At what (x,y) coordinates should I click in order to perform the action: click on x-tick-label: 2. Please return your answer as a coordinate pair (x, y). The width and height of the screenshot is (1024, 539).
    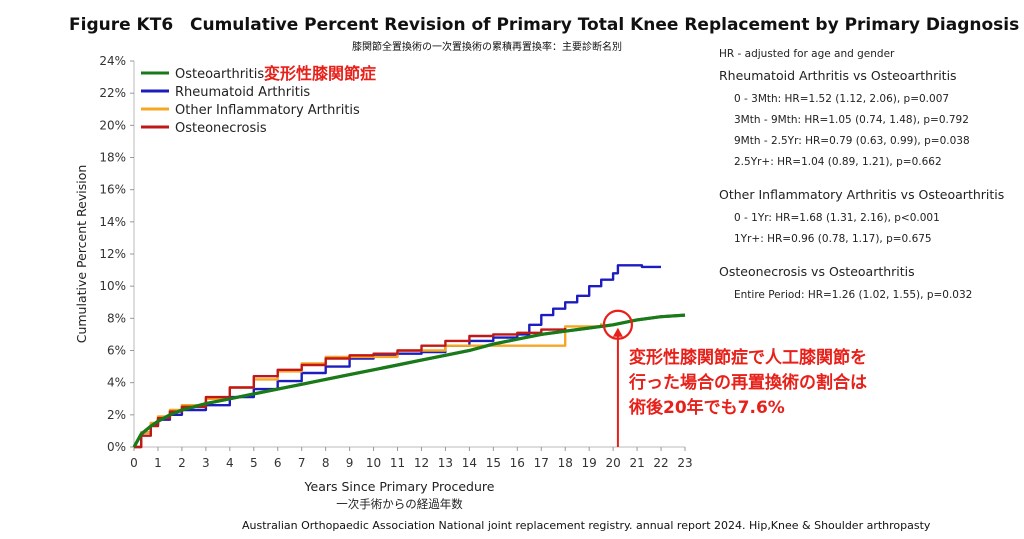
    Looking at the image, I should click on (182, 463).